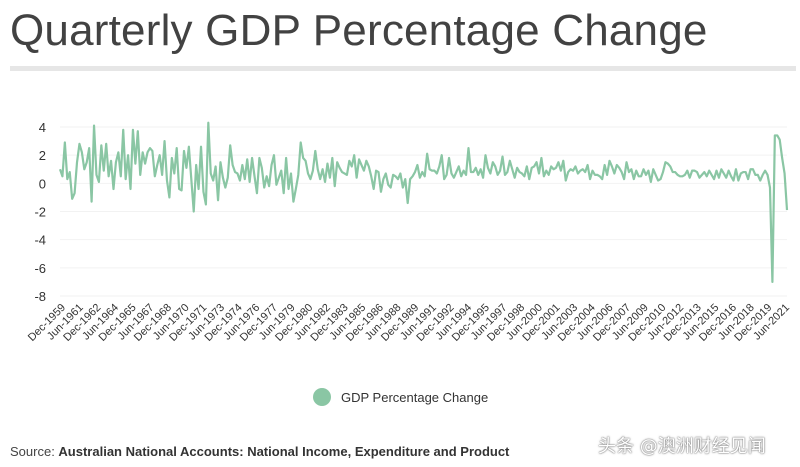  What do you see at coordinates (40, 240) in the screenshot?
I see `y-tick-label: -4` at bounding box center [40, 240].